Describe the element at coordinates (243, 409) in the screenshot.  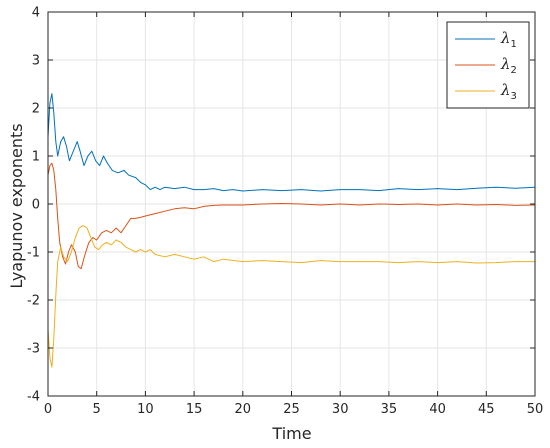
I see `x-tick-label: 20` at that location.